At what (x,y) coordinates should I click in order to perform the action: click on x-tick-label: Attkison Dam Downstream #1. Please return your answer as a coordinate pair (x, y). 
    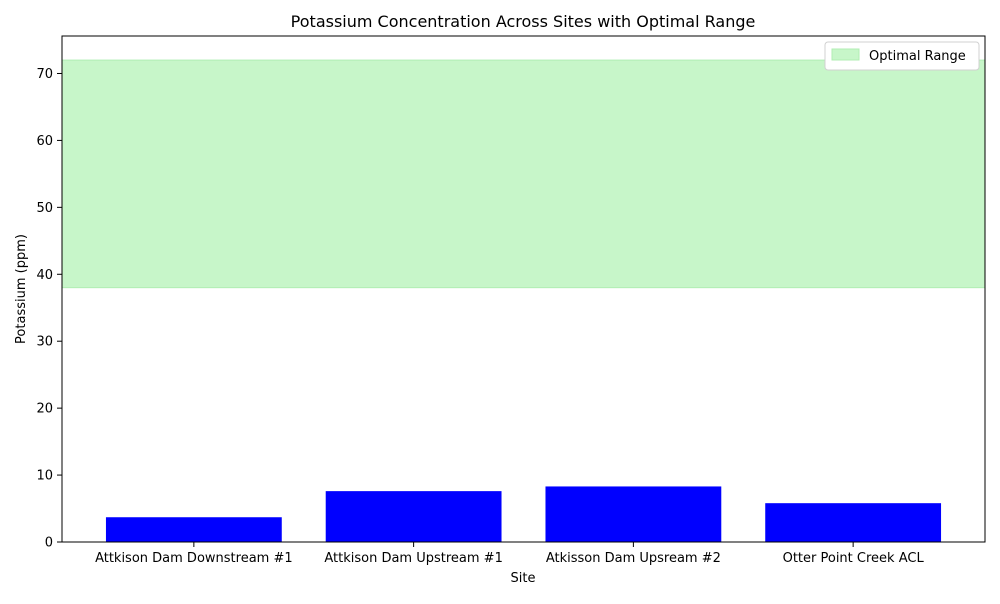
    Looking at the image, I should click on (194, 558).